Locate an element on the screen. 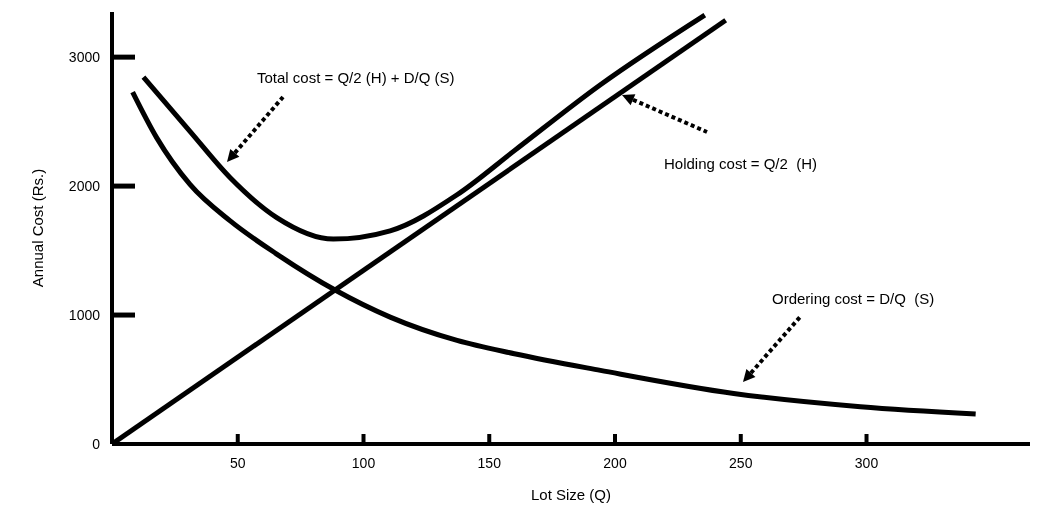  x-tick-label: 250 is located at coordinates (741, 463).